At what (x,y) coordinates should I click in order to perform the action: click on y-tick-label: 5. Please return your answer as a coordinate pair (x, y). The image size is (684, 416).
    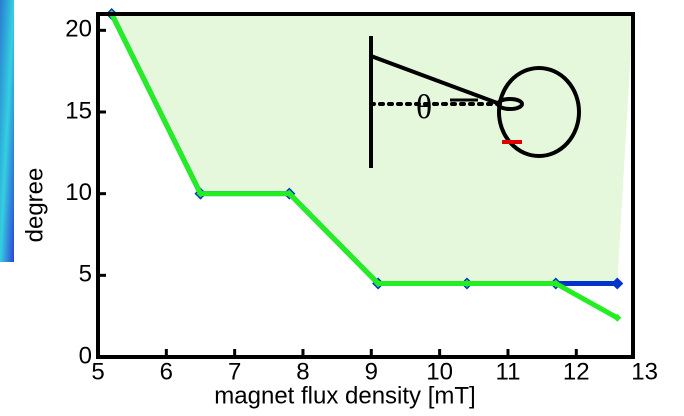
    Looking at the image, I should click on (85, 274).